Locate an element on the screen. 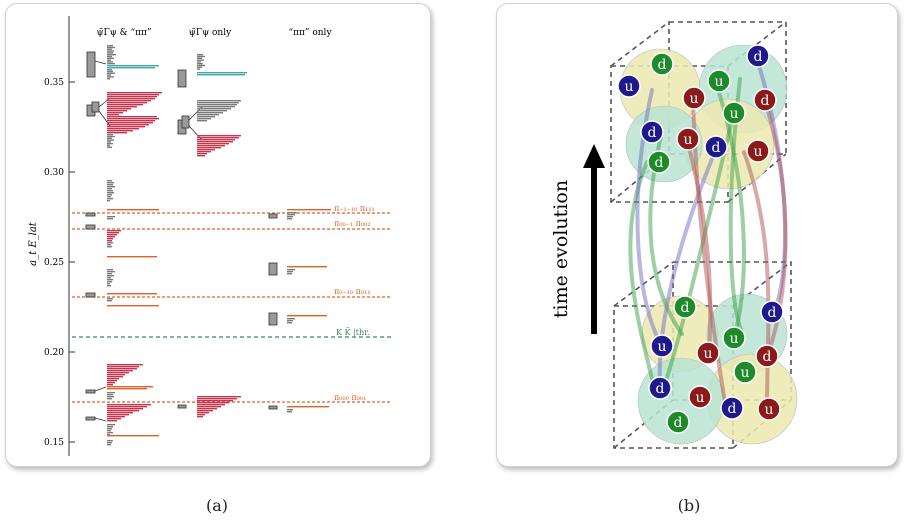 The height and width of the screenshot is (528, 905). y-tick-label: 0.15 is located at coordinates (54, 443).